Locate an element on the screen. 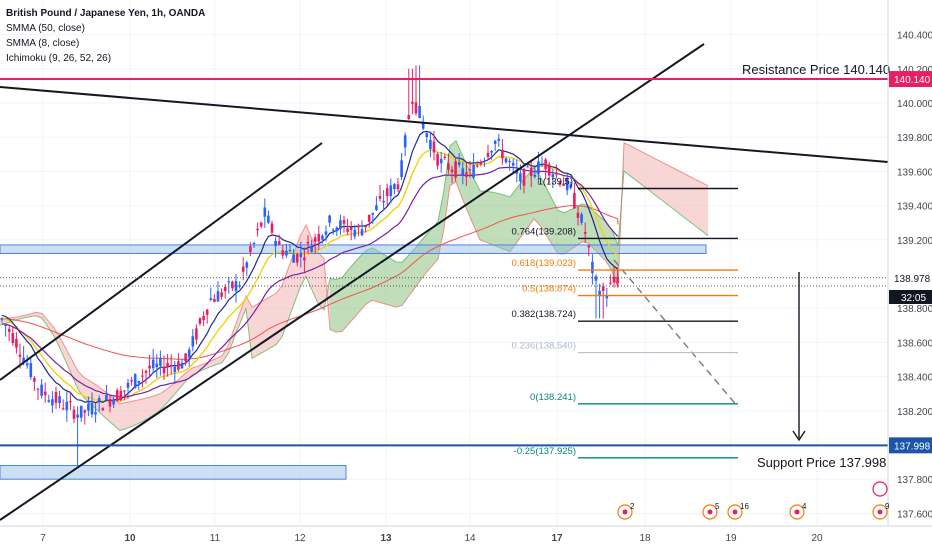 Image resolution: width=932 pixels, height=555 pixels. uk-flag-icon is located at coordinates (880, 489).